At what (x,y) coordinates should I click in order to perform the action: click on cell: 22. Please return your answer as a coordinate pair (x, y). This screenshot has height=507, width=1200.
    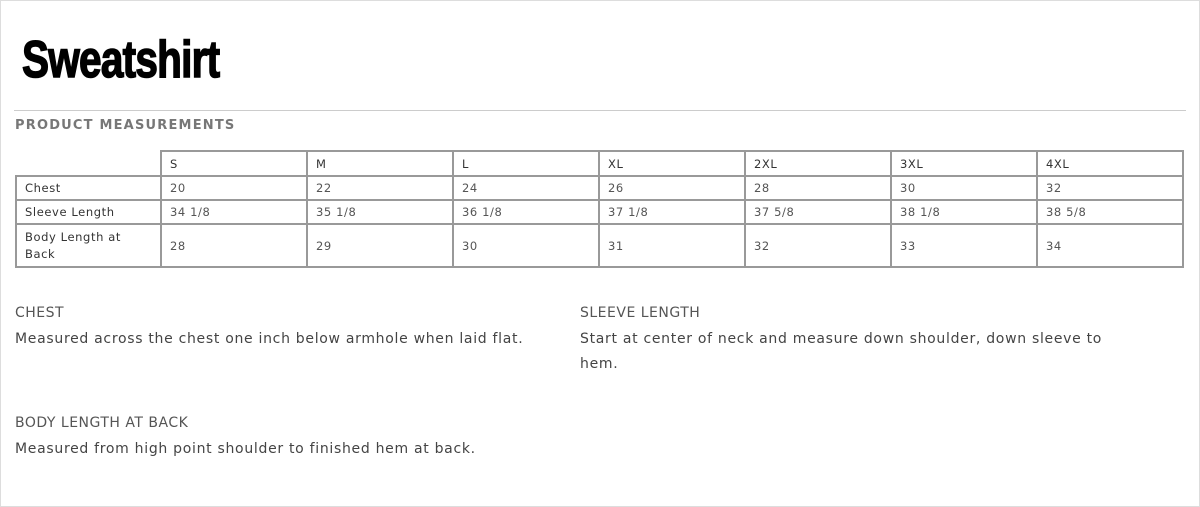
    Looking at the image, I should click on (380, 188).